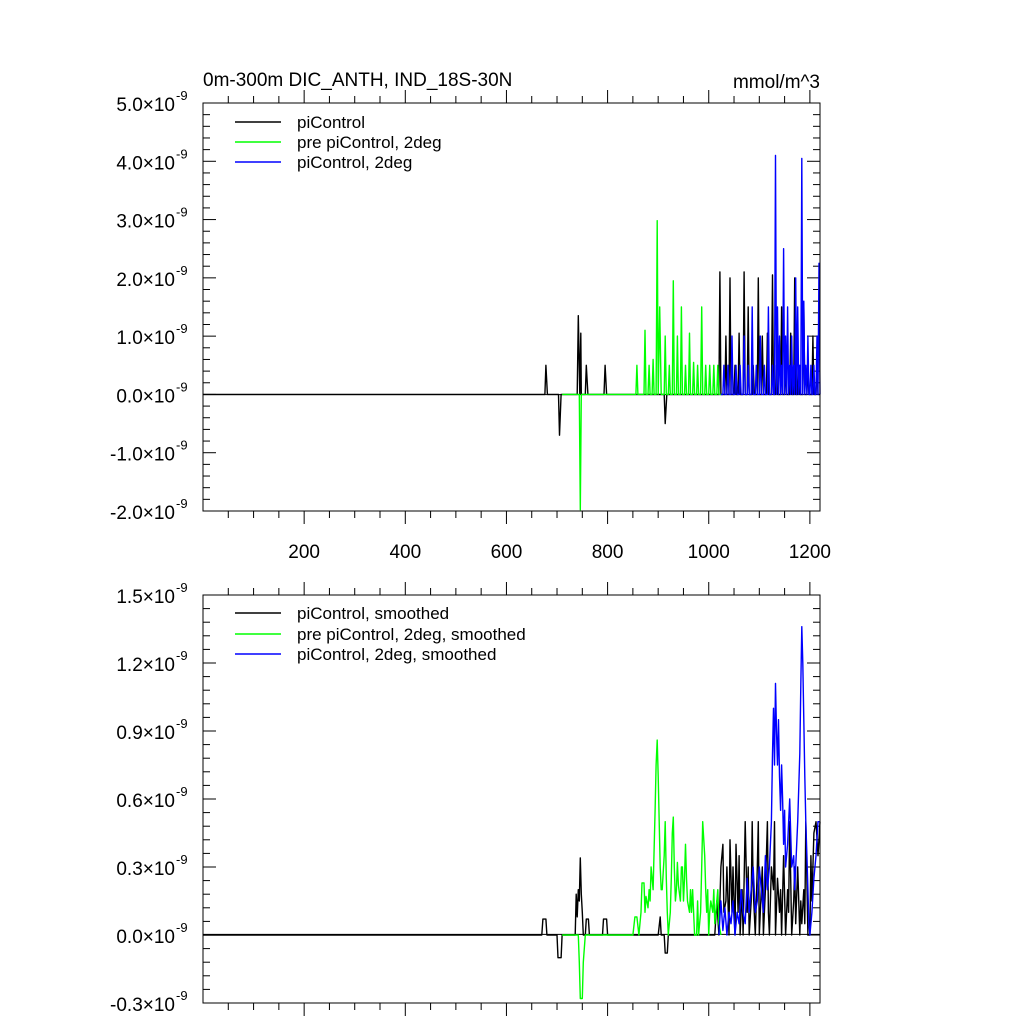 The height and width of the screenshot is (1029, 1024). What do you see at coordinates (512, 890) in the screenshot?
I see `bot-series-line-picontrol-smoothed` at bounding box center [512, 890].